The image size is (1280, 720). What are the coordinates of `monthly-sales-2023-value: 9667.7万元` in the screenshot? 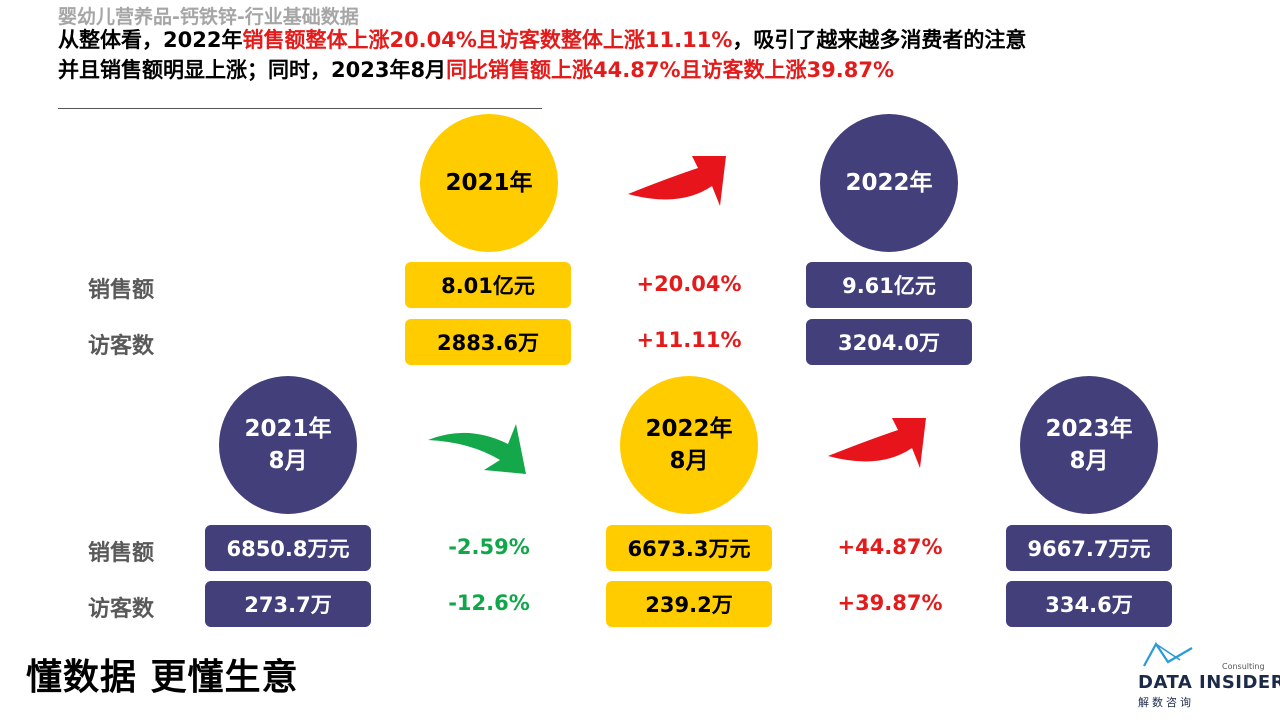 It's located at (1089, 549).